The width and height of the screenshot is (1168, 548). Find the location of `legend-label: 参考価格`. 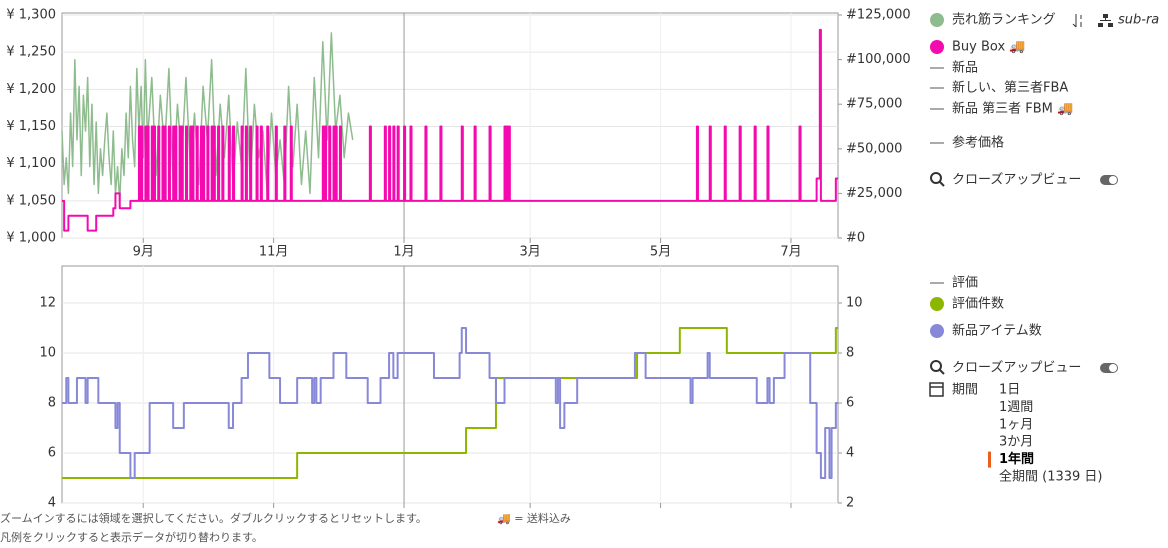

legend-label: 参考価格 is located at coordinates (978, 143).